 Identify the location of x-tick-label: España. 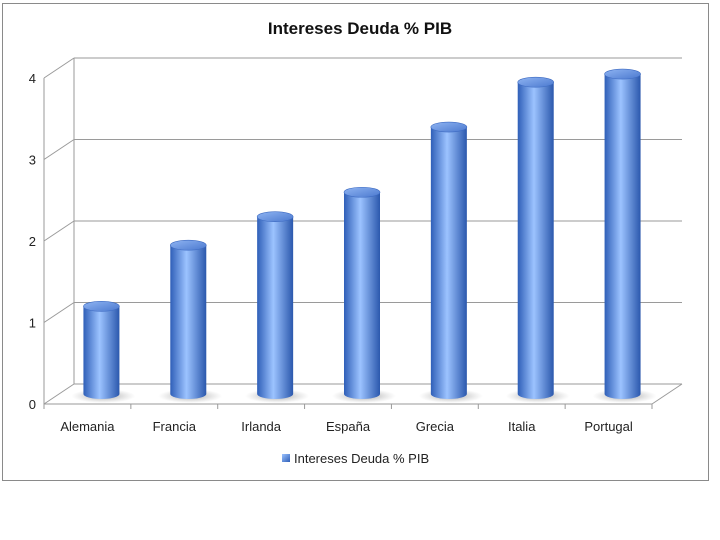
(348, 426).